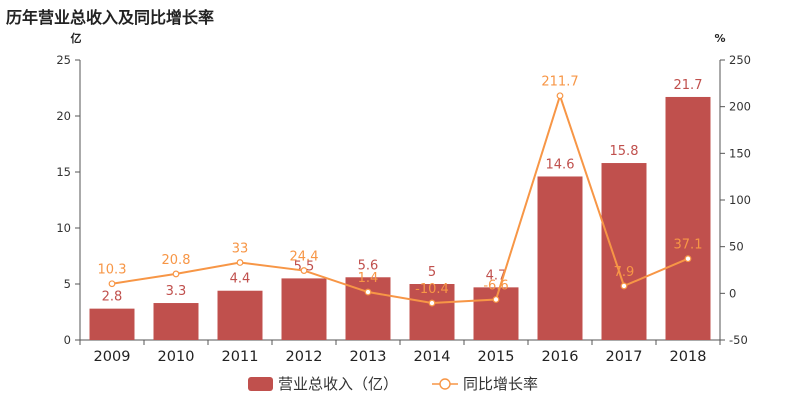  Describe the element at coordinates (719, 38) in the screenshot. I see `y-right-unit: %` at that location.